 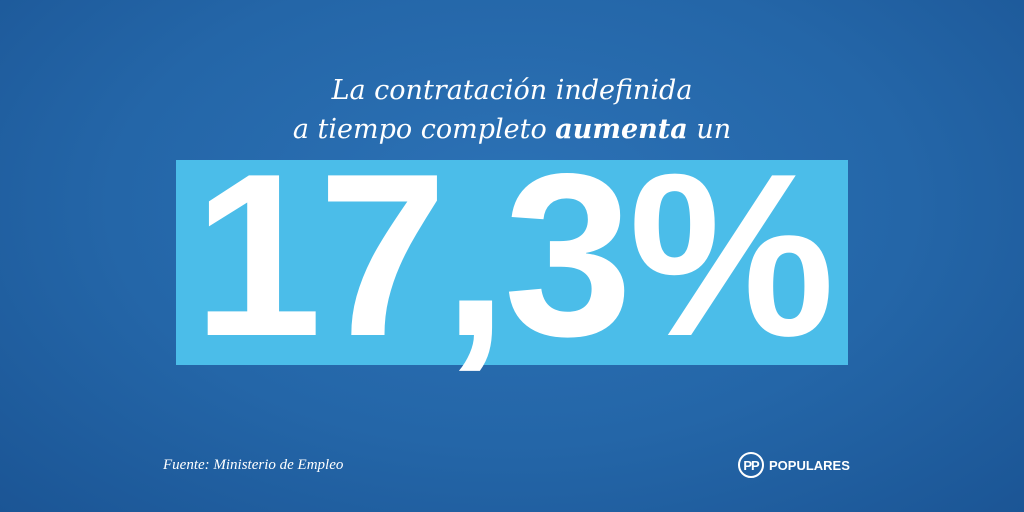 What do you see at coordinates (512, 90) in the screenshot?
I see `headline-line: La contratación indefinida` at bounding box center [512, 90].